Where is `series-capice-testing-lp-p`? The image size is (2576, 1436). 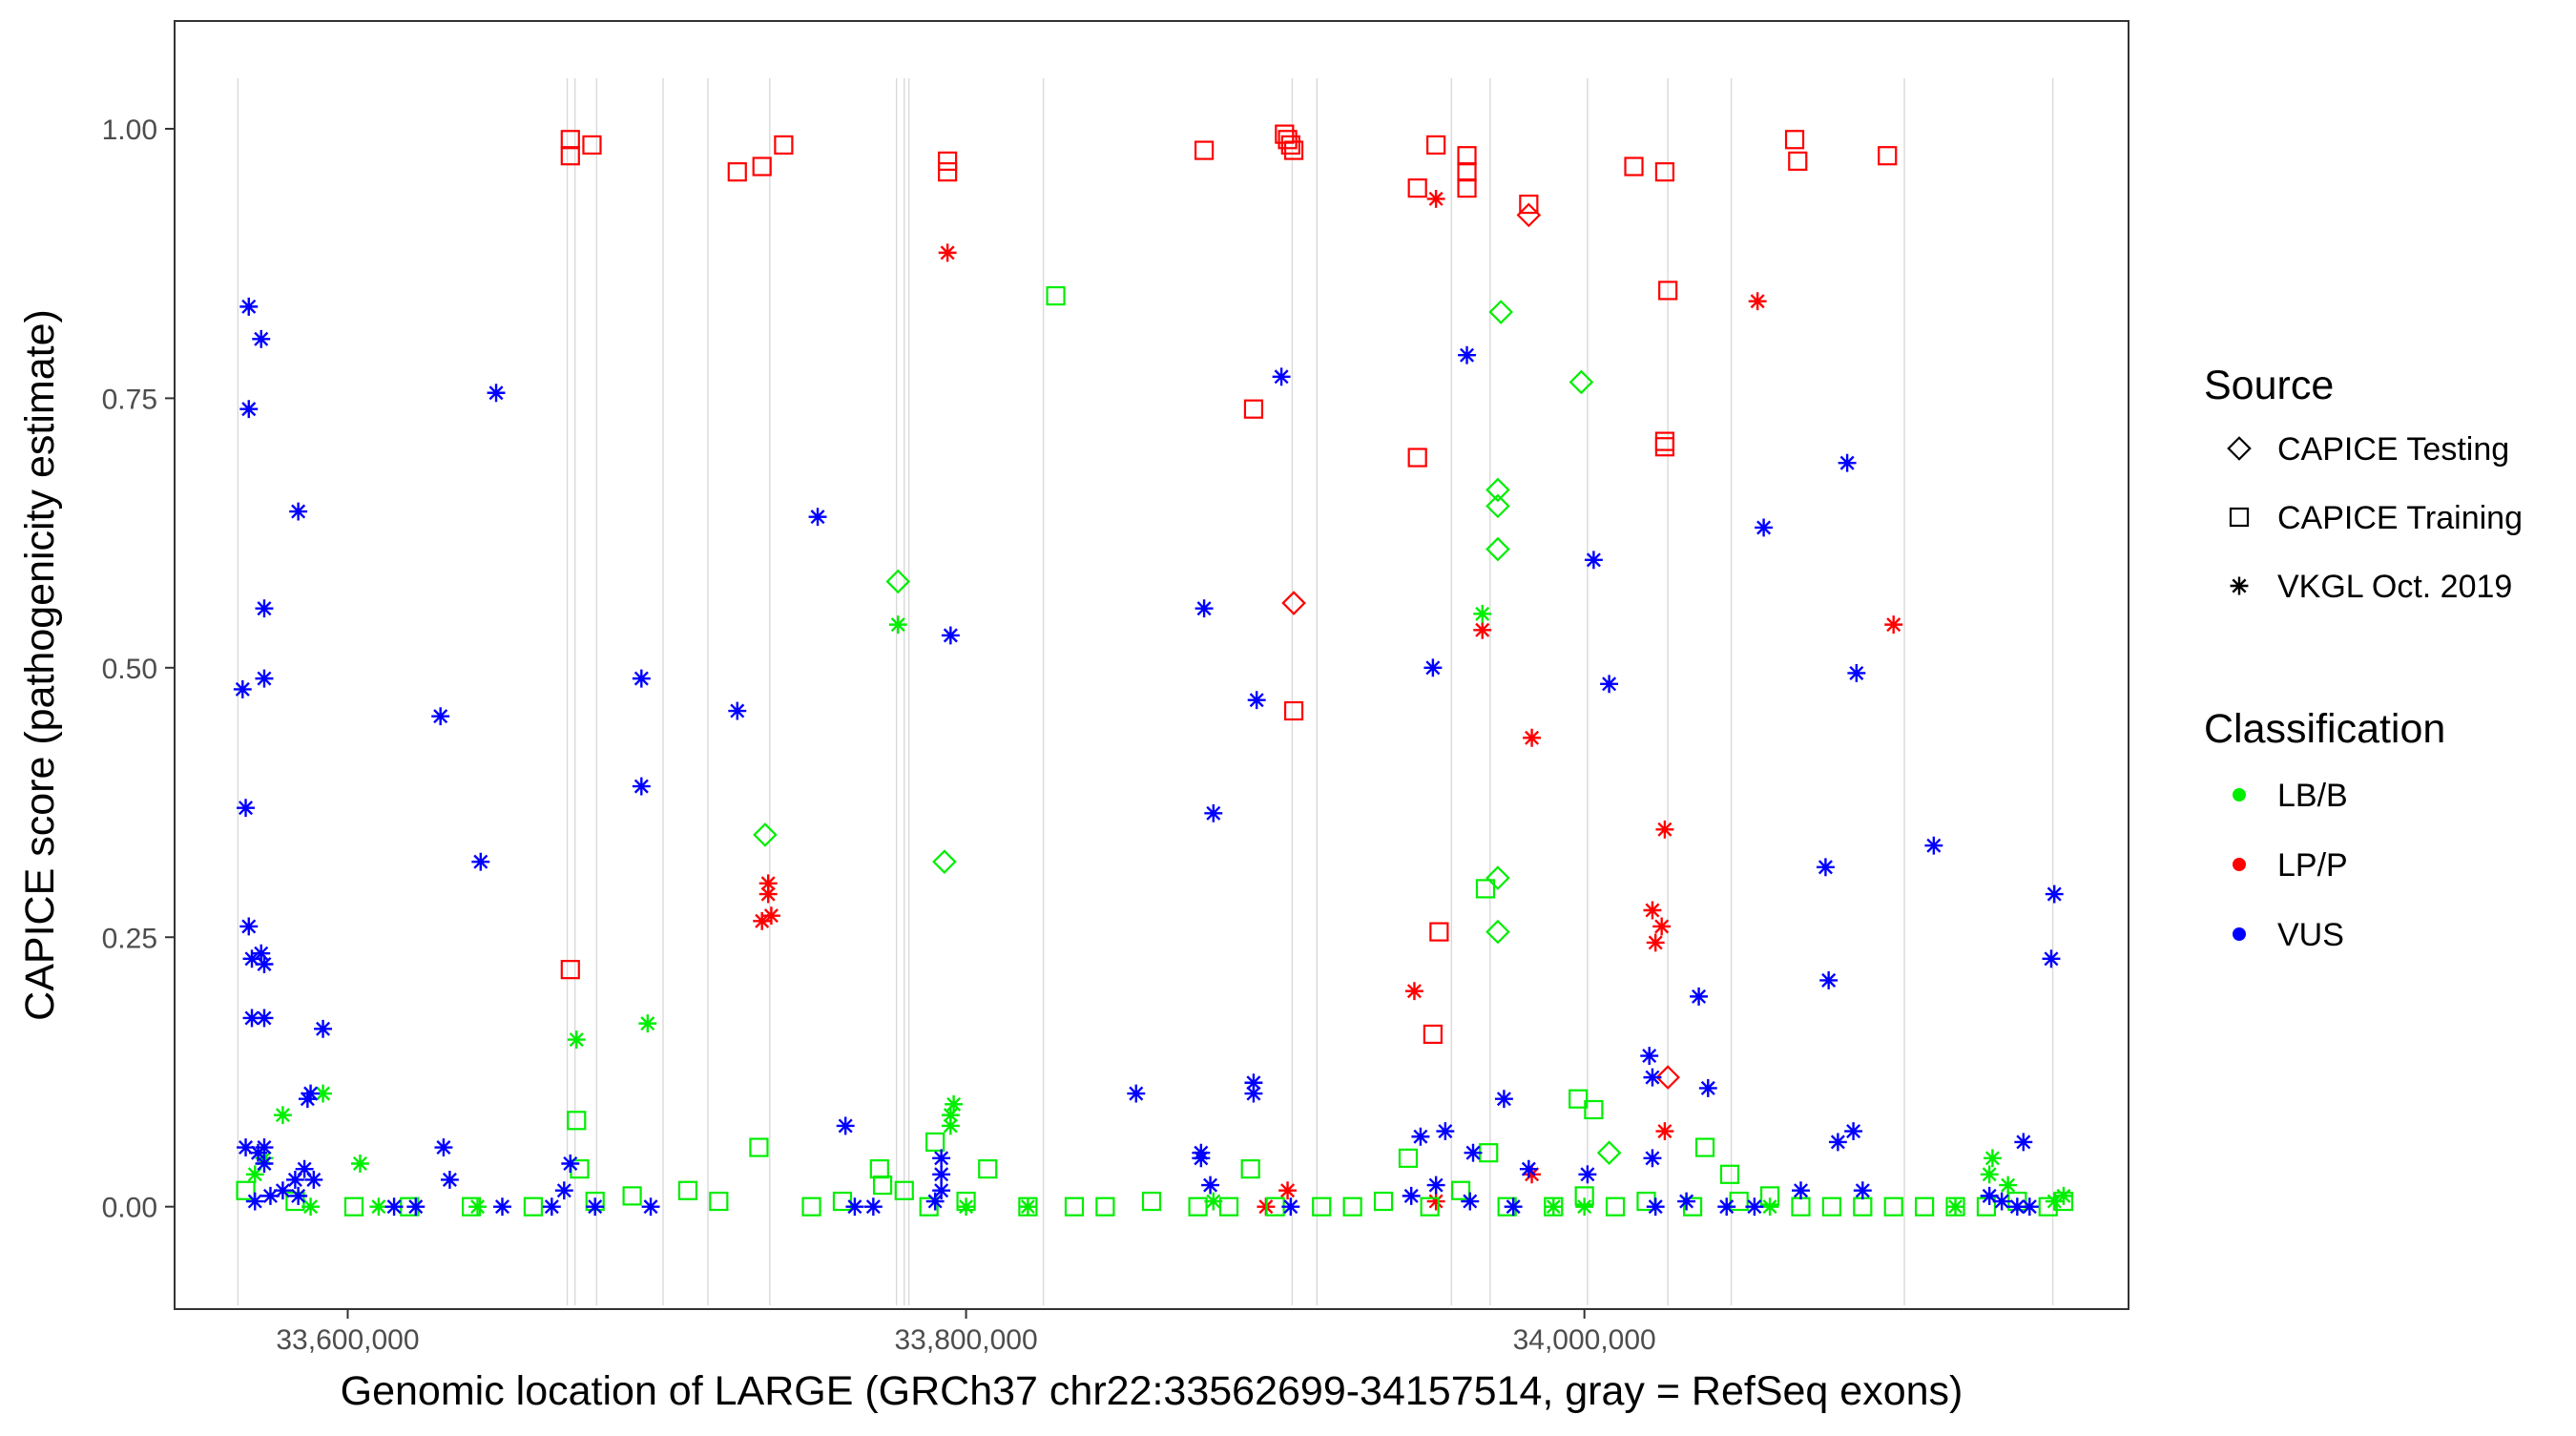
series-capice-testing-lp-p is located at coordinates (1480, 646).